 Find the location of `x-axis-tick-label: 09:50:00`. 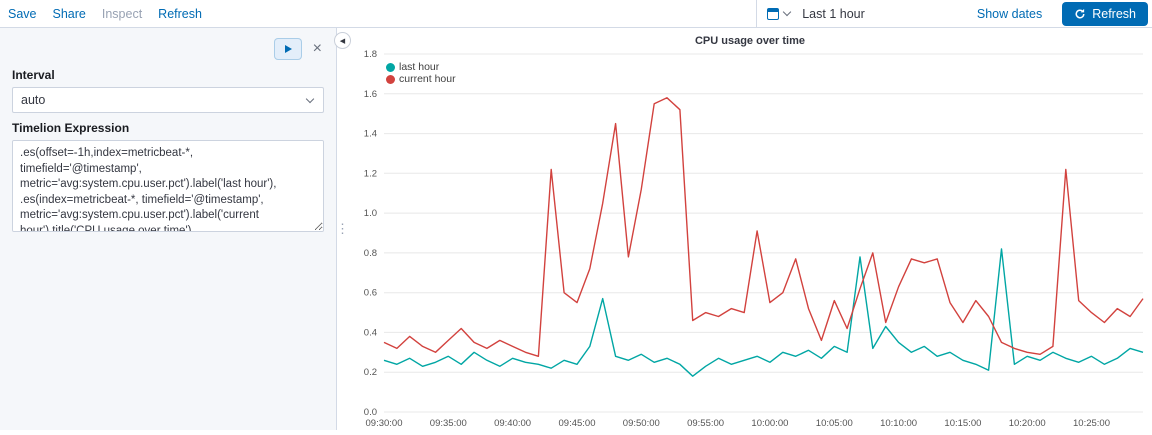

x-axis-tick-label: 09:50:00 is located at coordinates (641, 423).